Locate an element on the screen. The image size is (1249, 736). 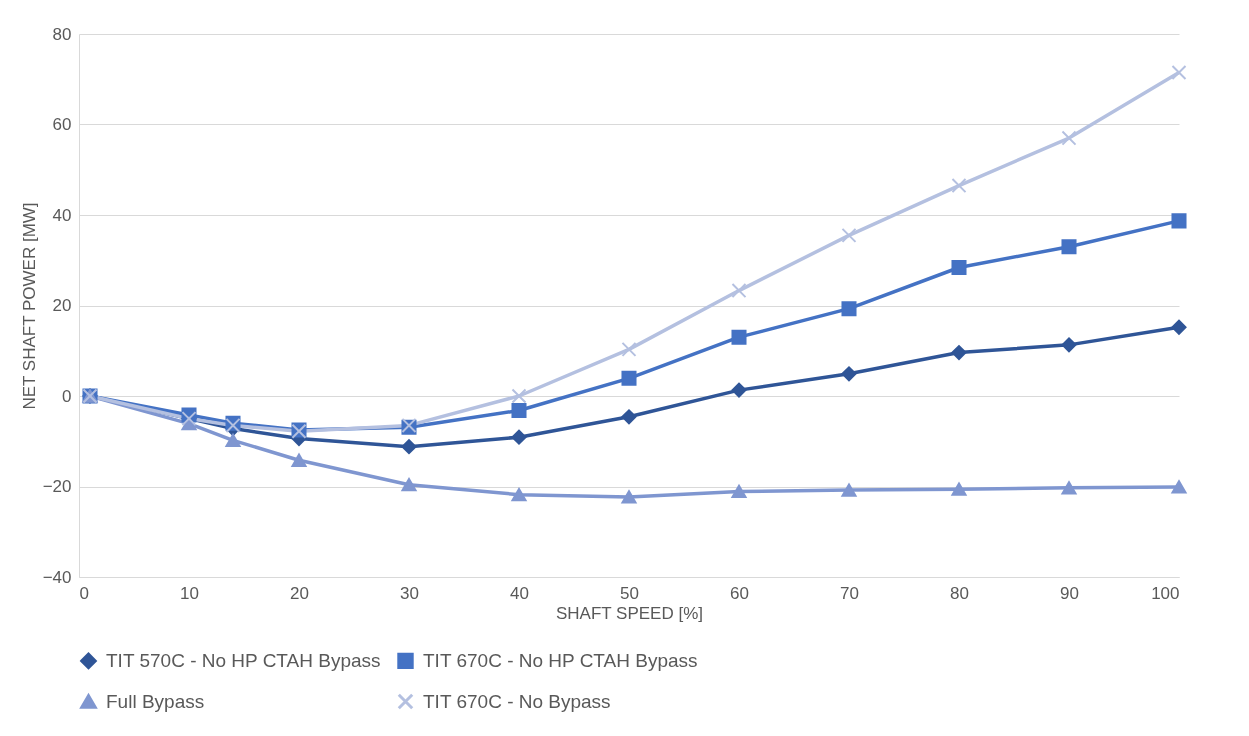
y-tick-label: −40 is located at coordinates (57, 577).